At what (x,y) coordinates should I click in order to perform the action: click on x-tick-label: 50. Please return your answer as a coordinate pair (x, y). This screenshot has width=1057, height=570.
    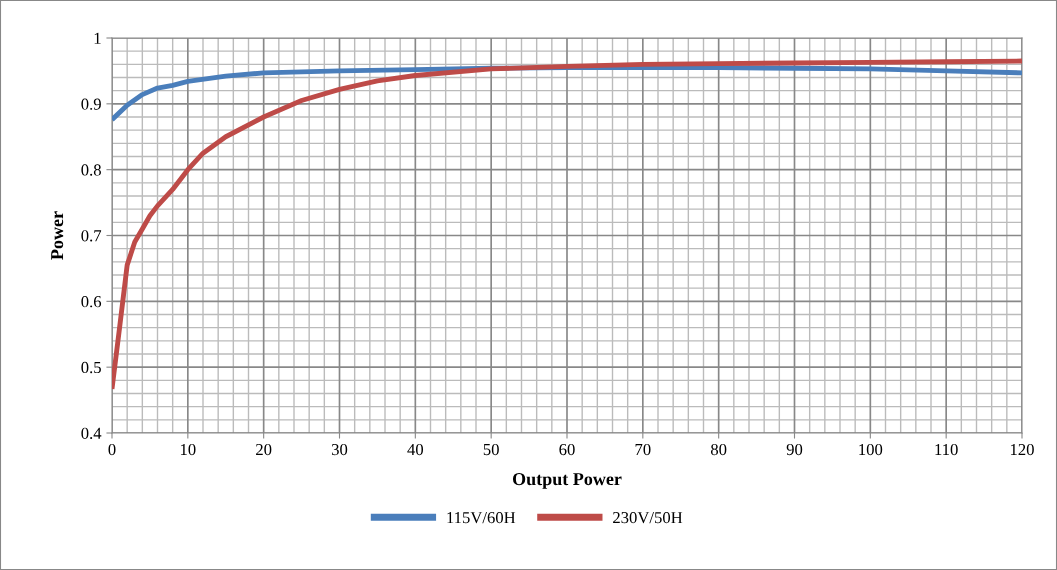
    Looking at the image, I should click on (491, 449).